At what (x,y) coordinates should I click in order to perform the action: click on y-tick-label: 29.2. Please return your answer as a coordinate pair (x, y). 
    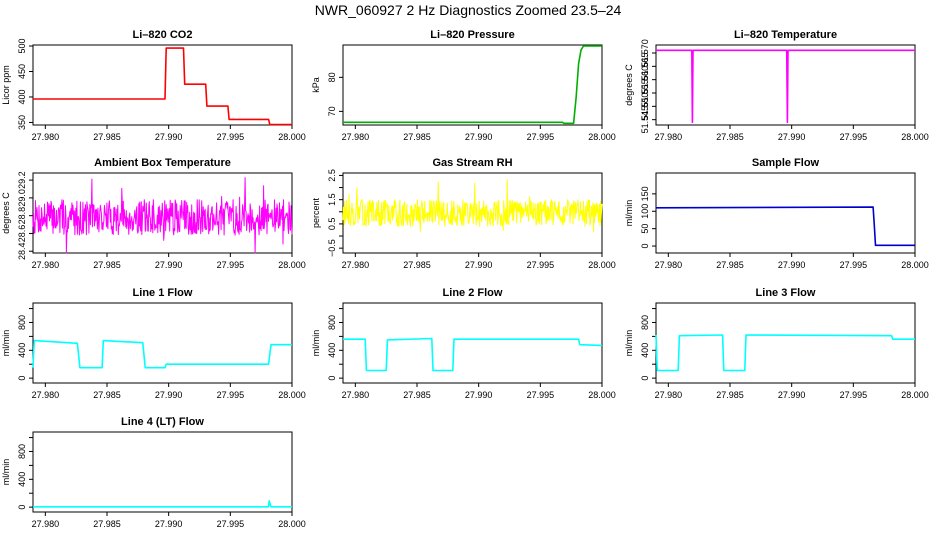
    Looking at the image, I should click on (22, 180).